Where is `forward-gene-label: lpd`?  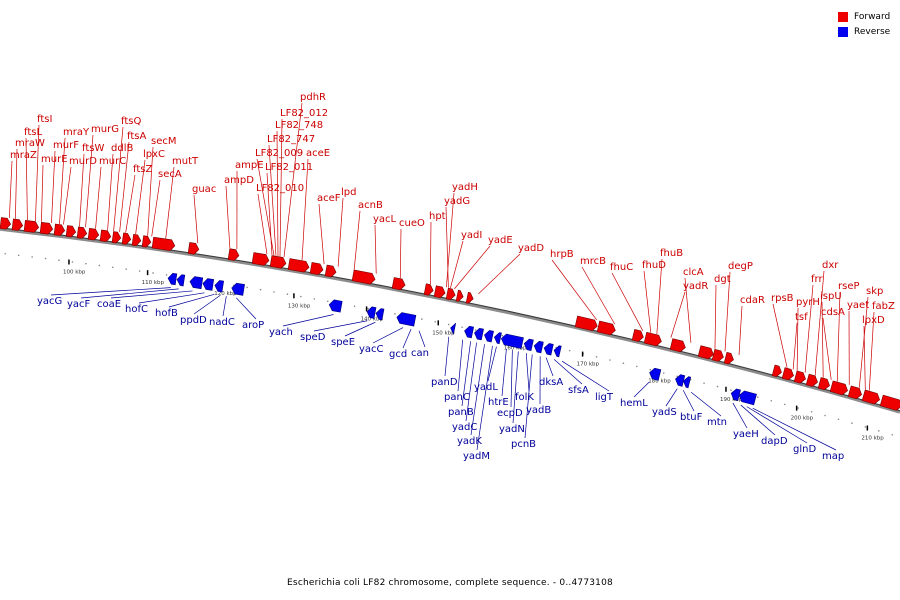
forward-gene-label: lpd is located at coordinates (348, 192).